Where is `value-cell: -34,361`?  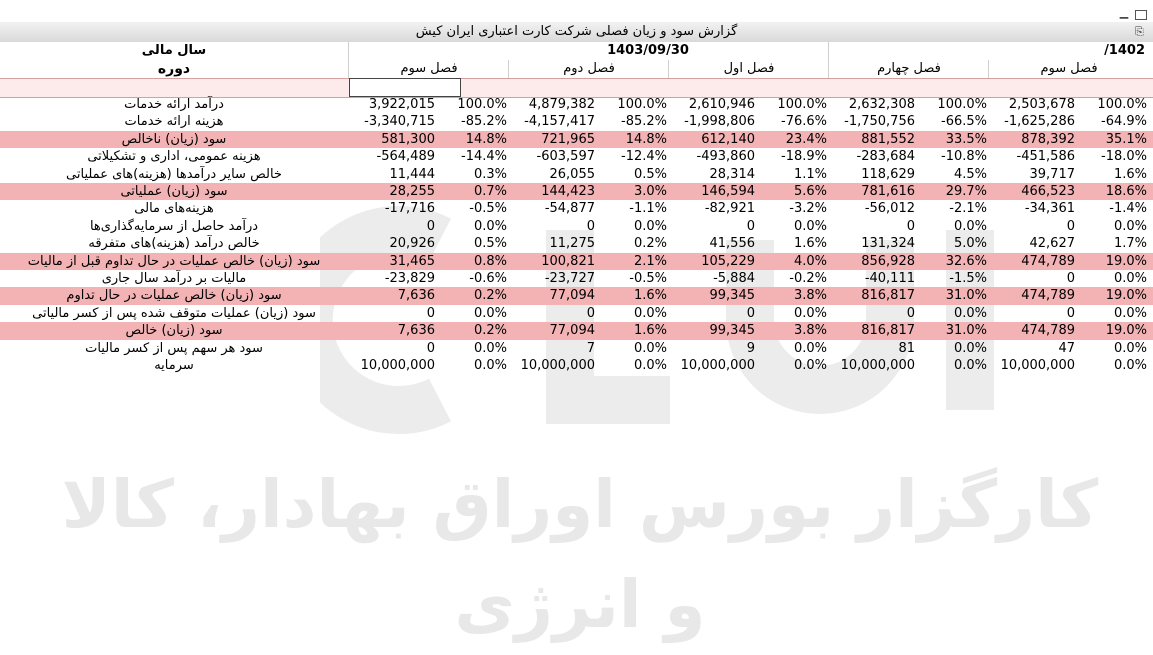
value-cell: -34,361 is located at coordinates (1049, 209).